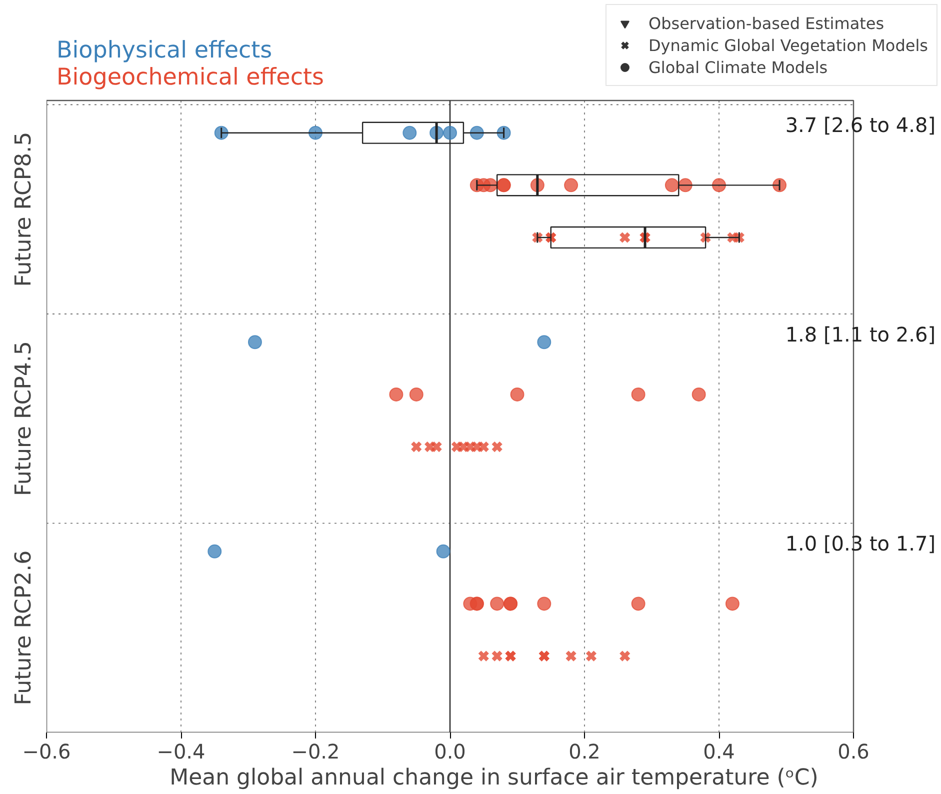  Describe the element at coordinates (584, 752) in the screenshot. I see `x-tick-label: 0.2` at that location.